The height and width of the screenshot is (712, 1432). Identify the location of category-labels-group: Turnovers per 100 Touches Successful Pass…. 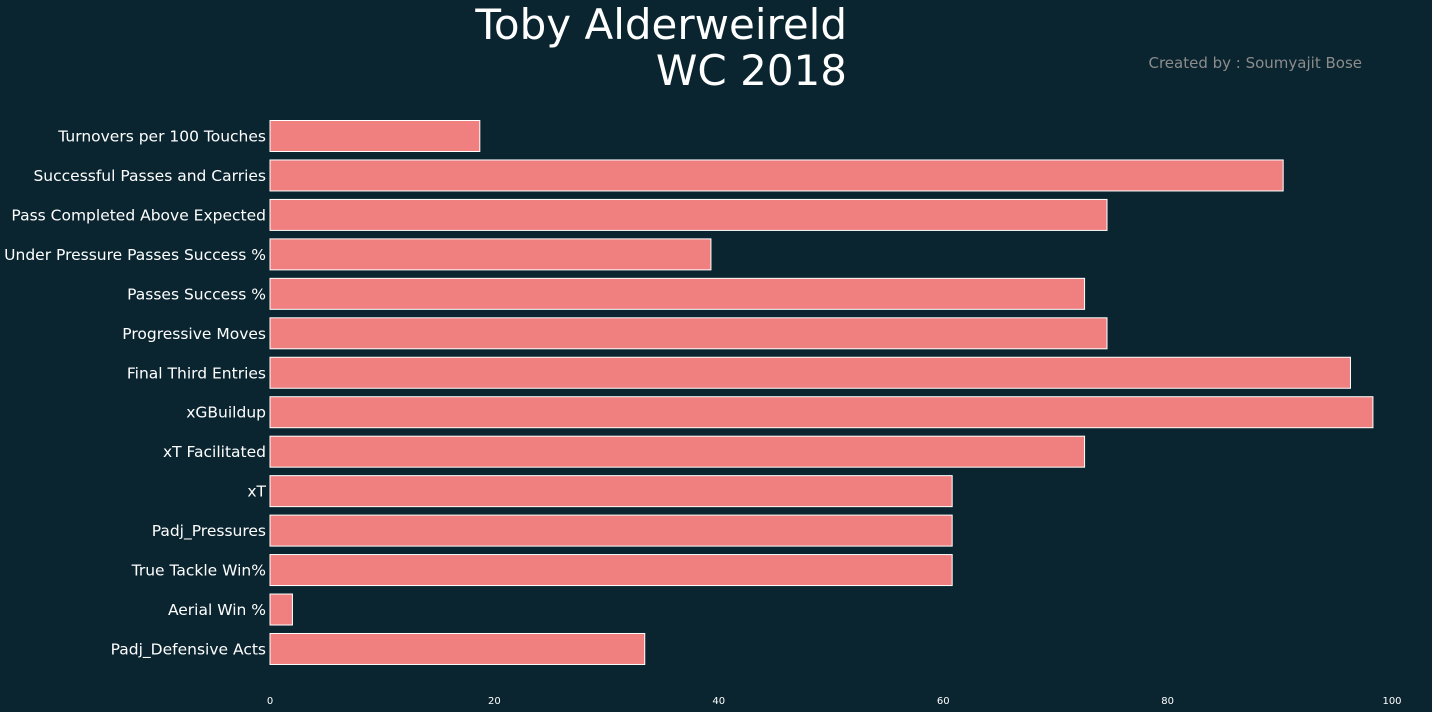
(135, 394).